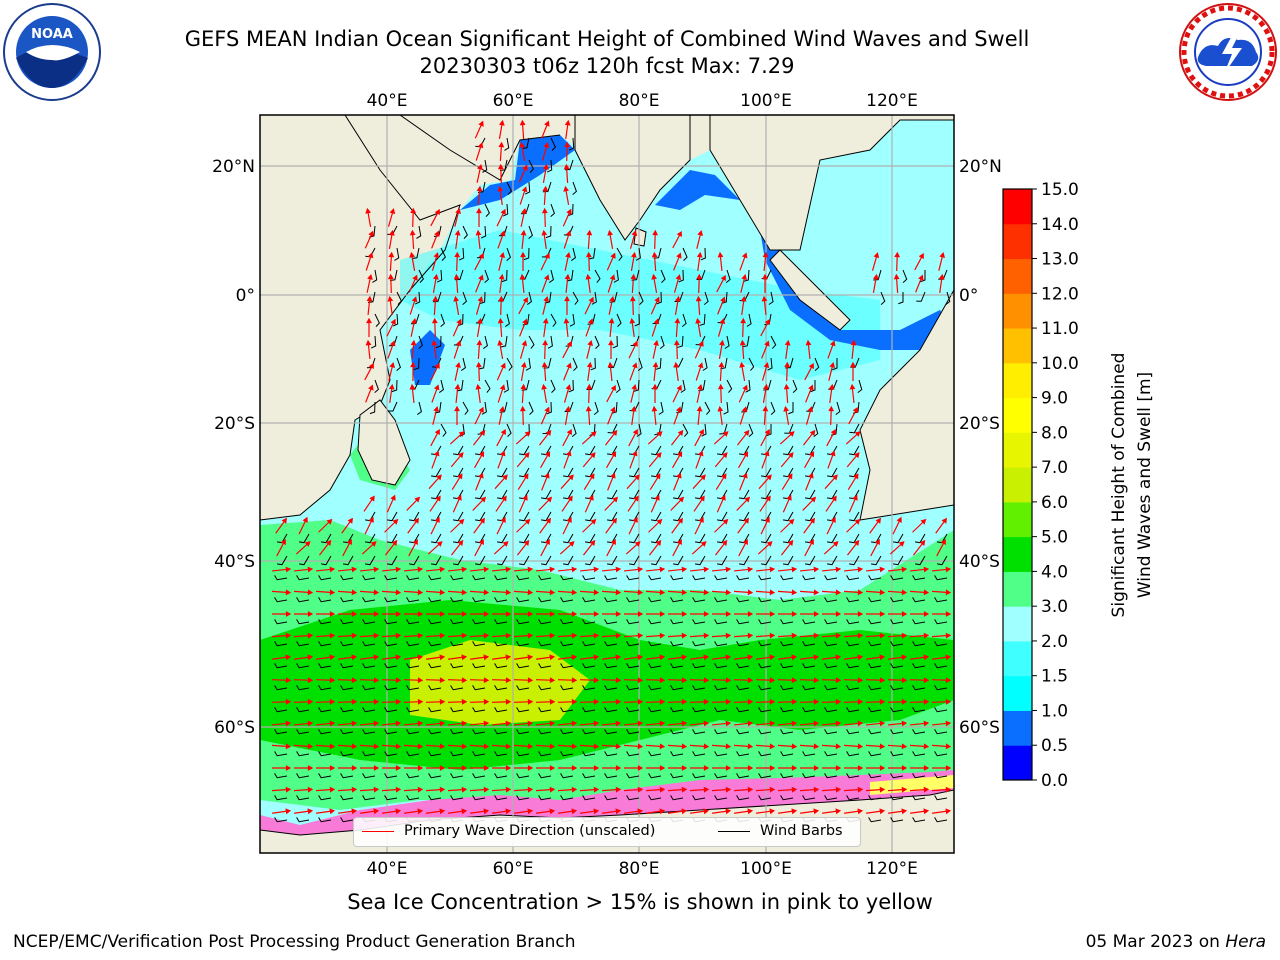 Image resolution: width=1280 pixels, height=960 pixels. I want to click on coastal-blue-arabian-sea, so click(517, 172).